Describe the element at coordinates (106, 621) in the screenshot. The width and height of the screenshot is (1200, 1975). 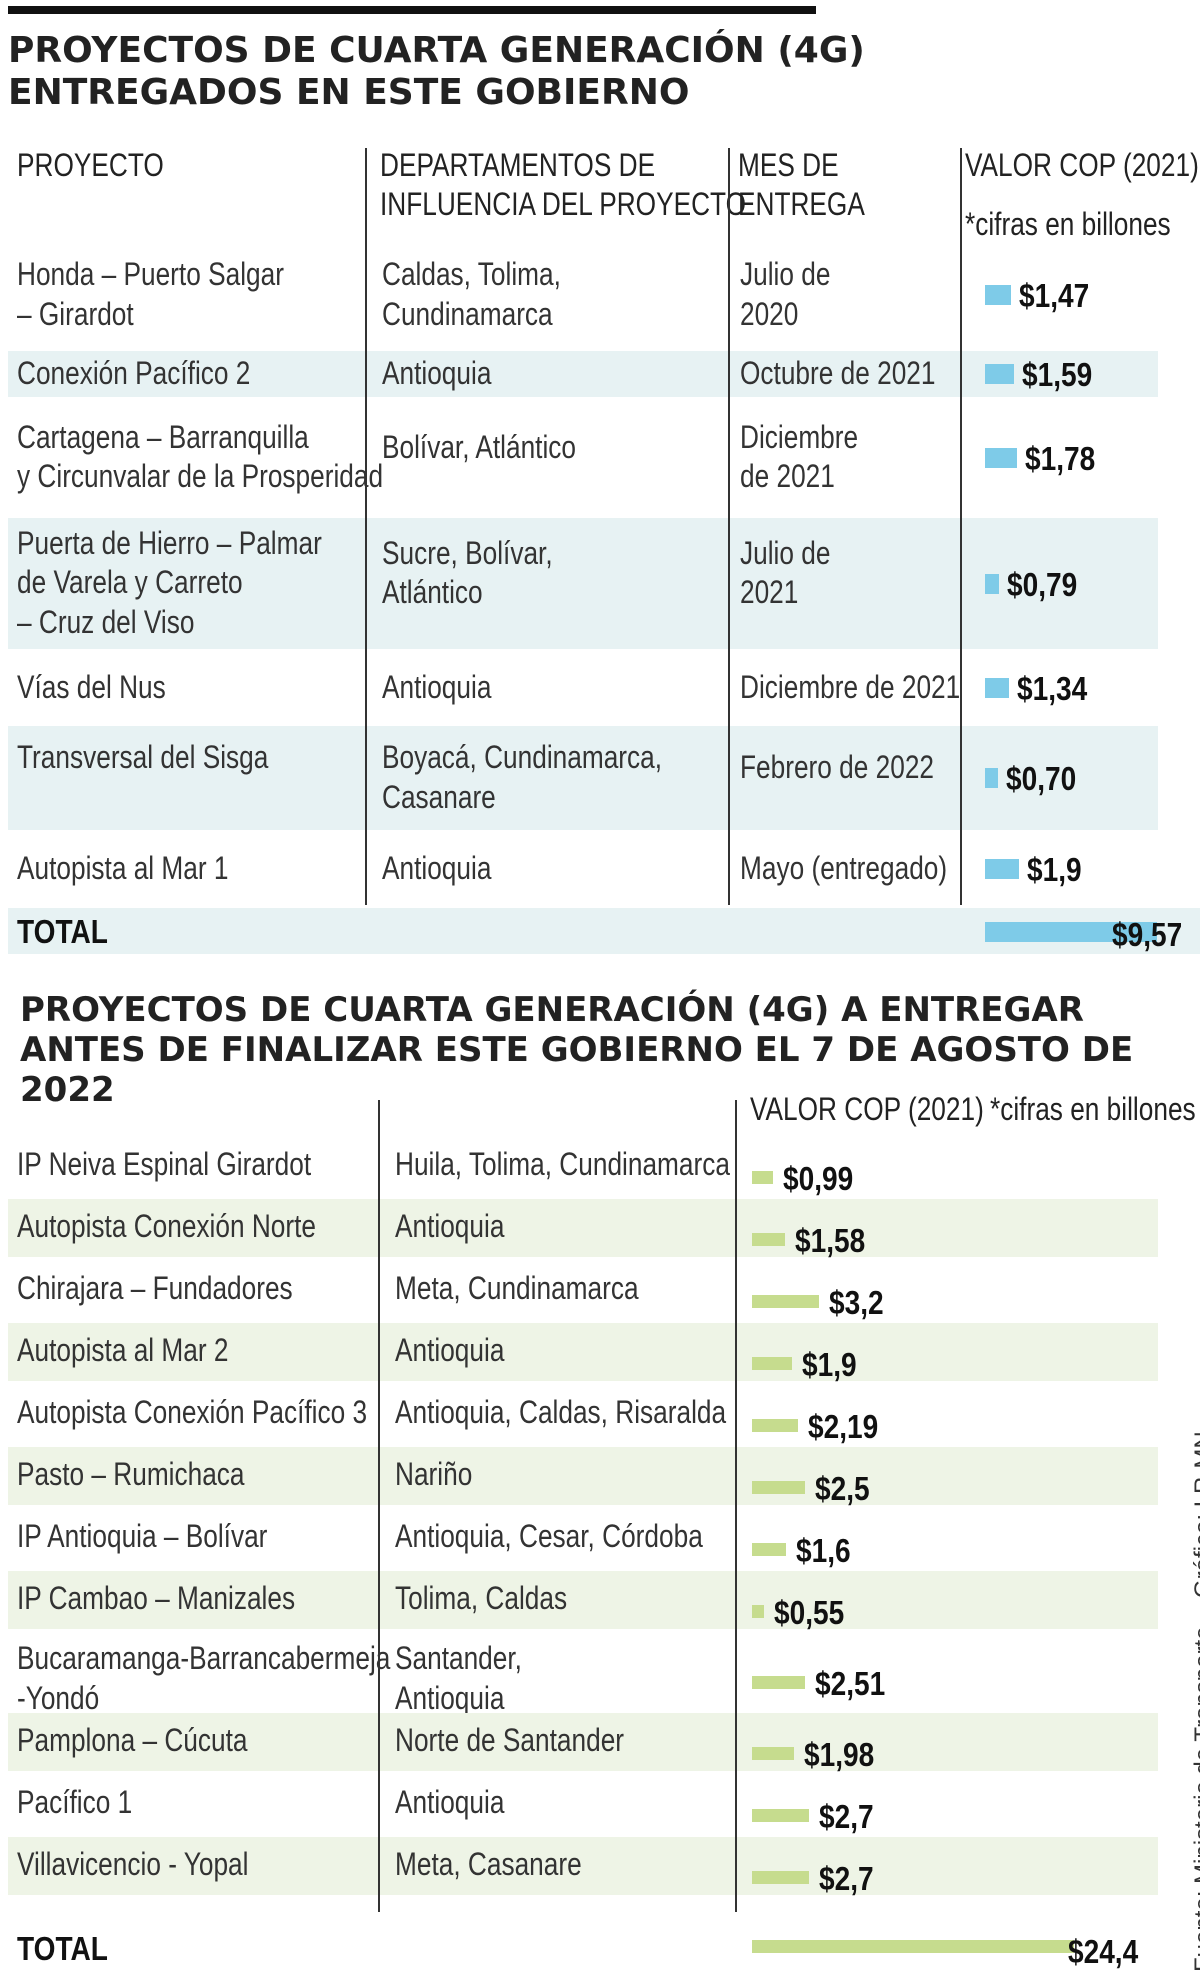
I see `section1-project-line: – Cruz del Viso` at that location.